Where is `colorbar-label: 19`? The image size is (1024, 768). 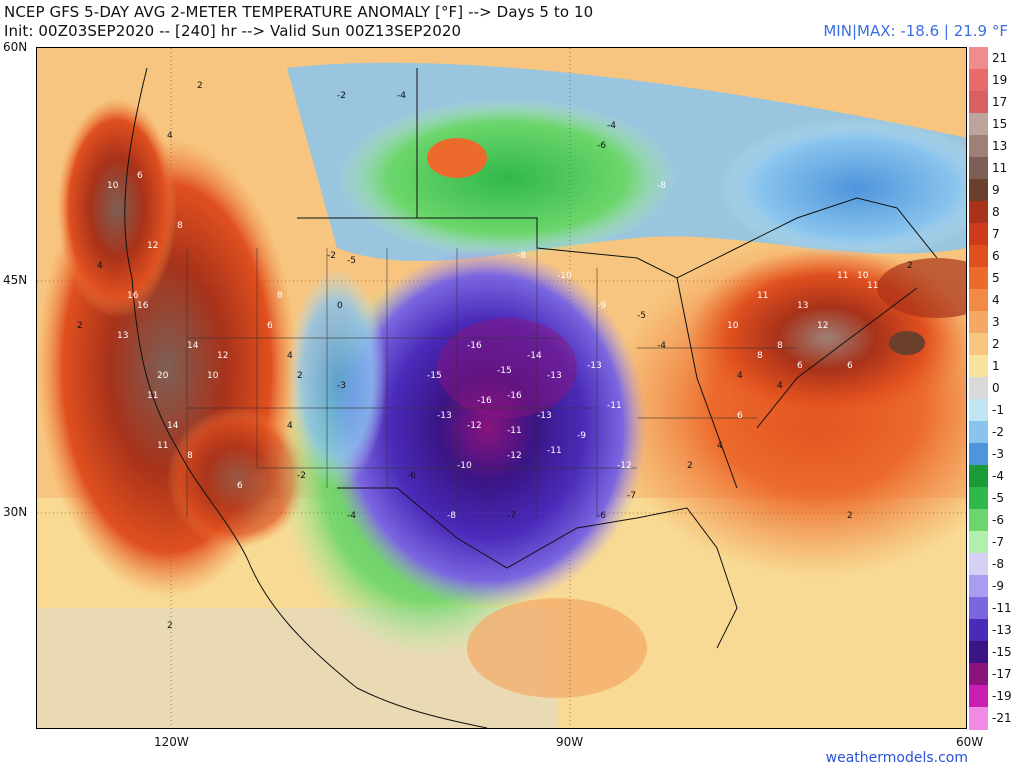 colorbar-label: 19 is located at coordinates (1000, 80).